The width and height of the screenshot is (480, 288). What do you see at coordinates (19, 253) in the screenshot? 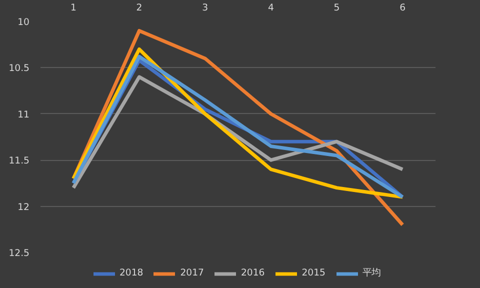
I see `y-tick-label: 12.5` at bounding box center [19, 253].